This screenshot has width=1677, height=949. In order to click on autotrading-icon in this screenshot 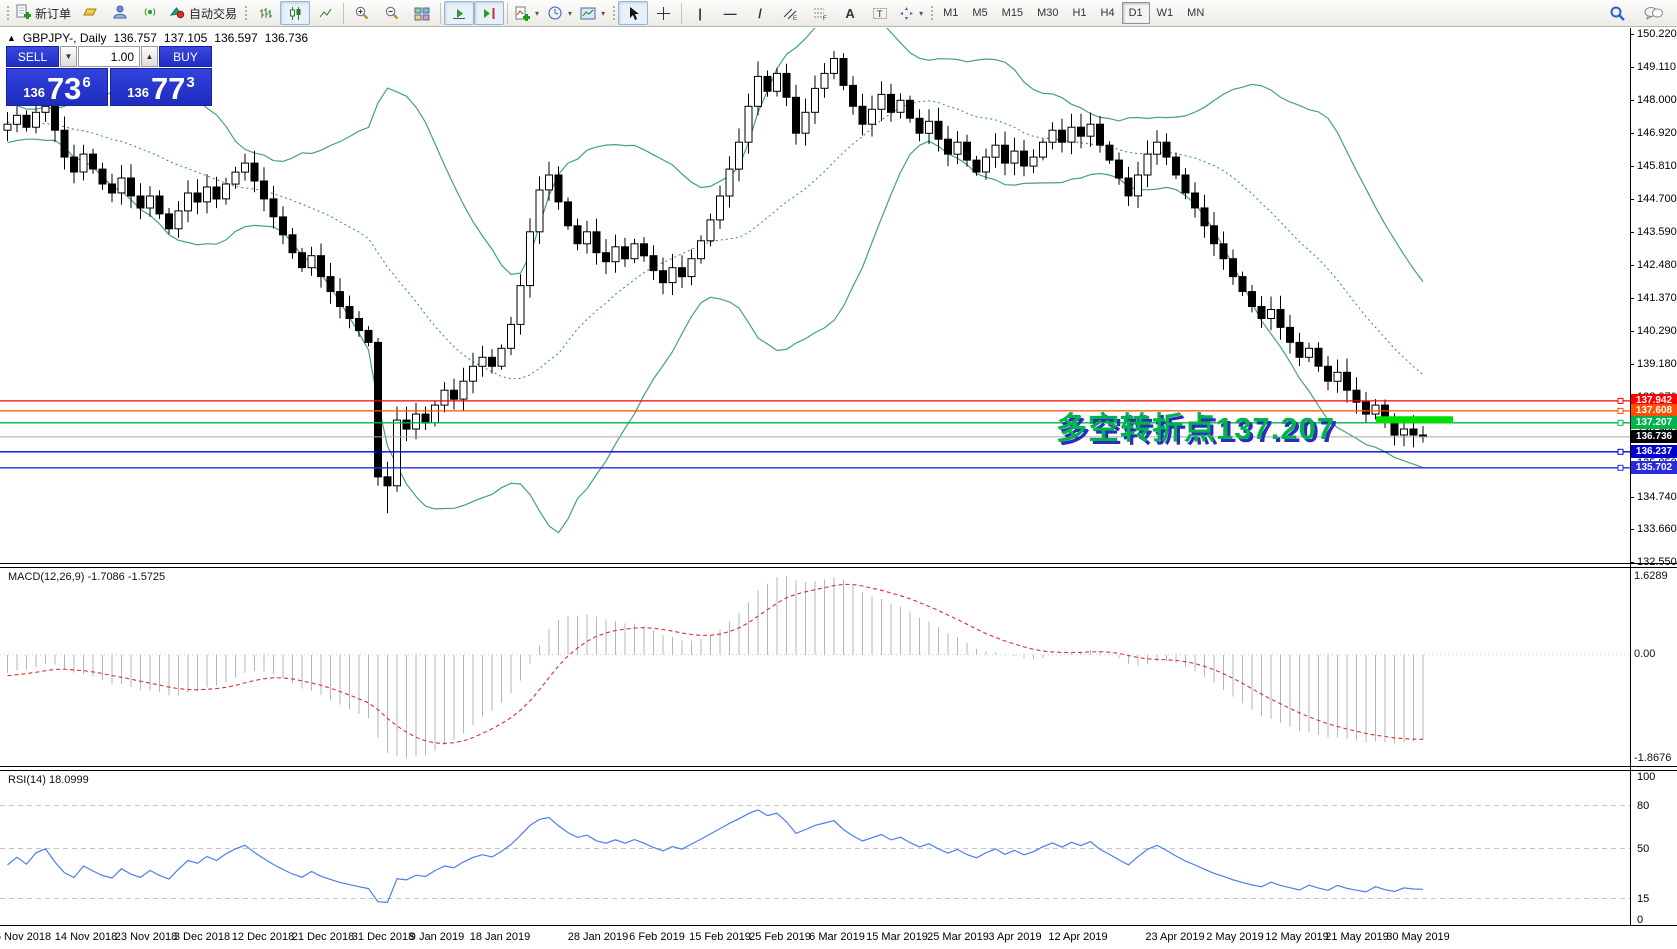, I will do `click(177, 13)`.